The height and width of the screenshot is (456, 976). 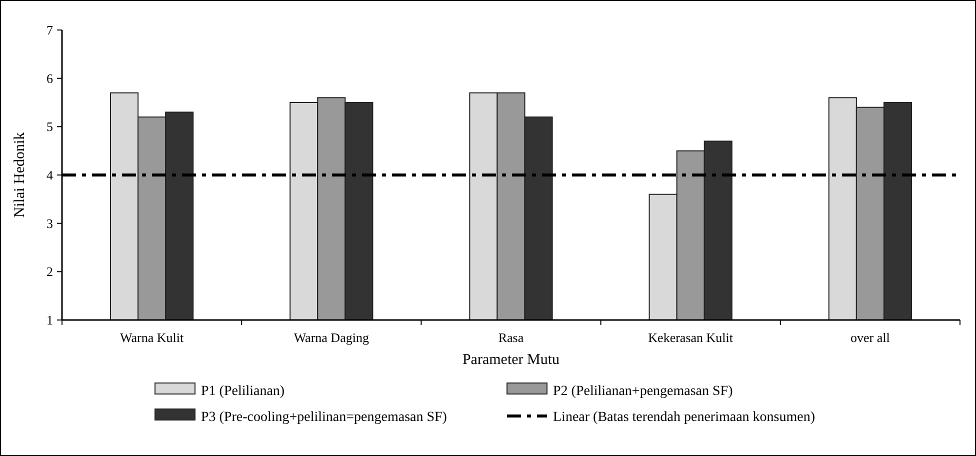 What do you see at coordinates (152, 337) in the screenshot?
I see `x-tick-label: Warna Kulit` at bounding box center [152, 337].